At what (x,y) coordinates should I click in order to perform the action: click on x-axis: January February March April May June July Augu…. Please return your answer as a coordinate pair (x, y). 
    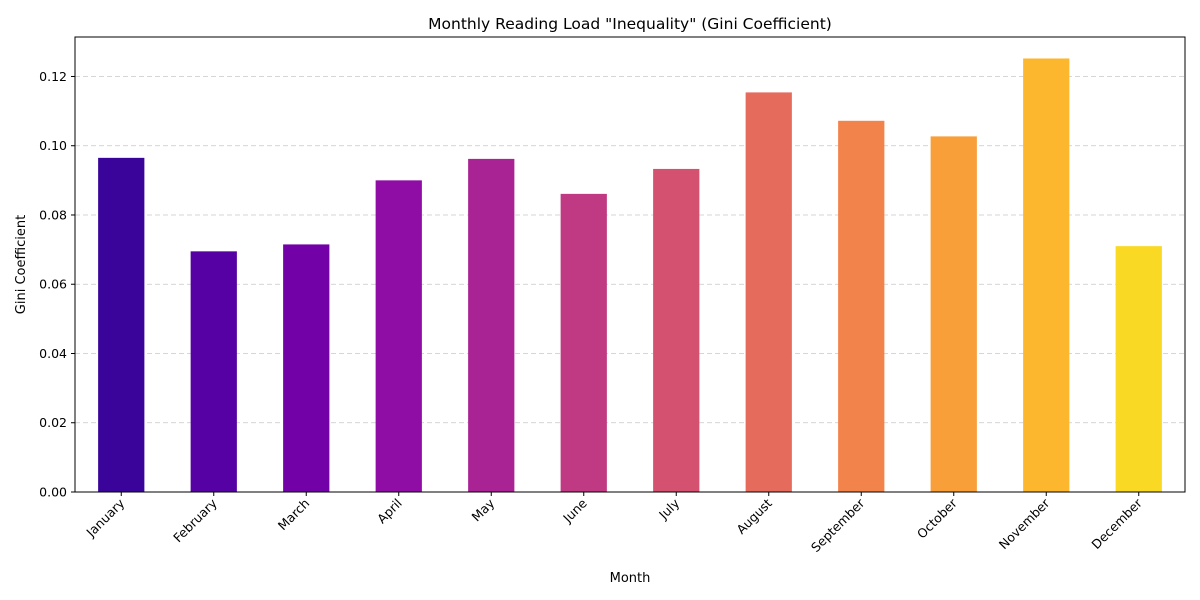
    Looking at the image, I should click on (614, 523).